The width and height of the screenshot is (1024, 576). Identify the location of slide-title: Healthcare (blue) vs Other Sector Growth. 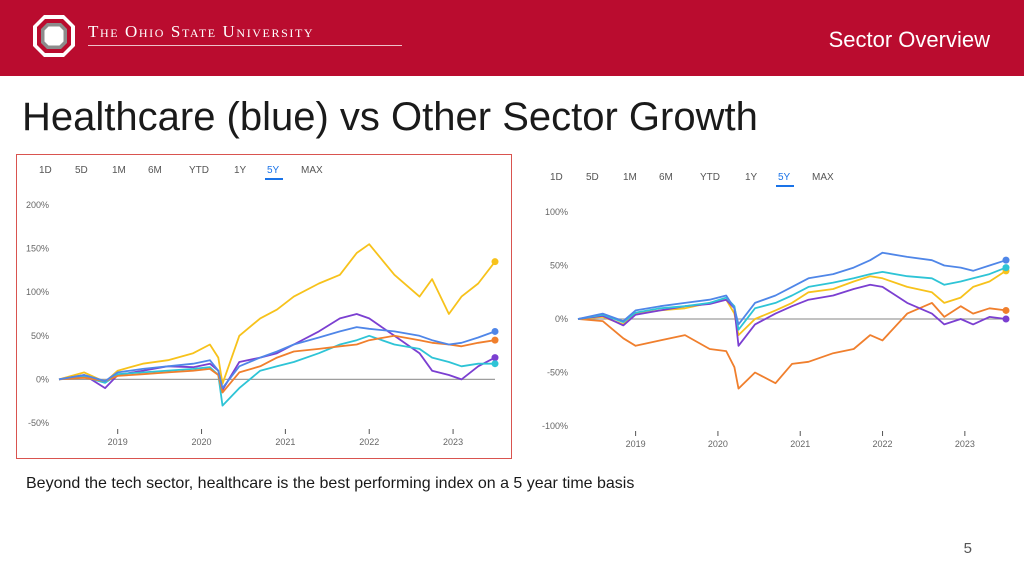
(390, 117).